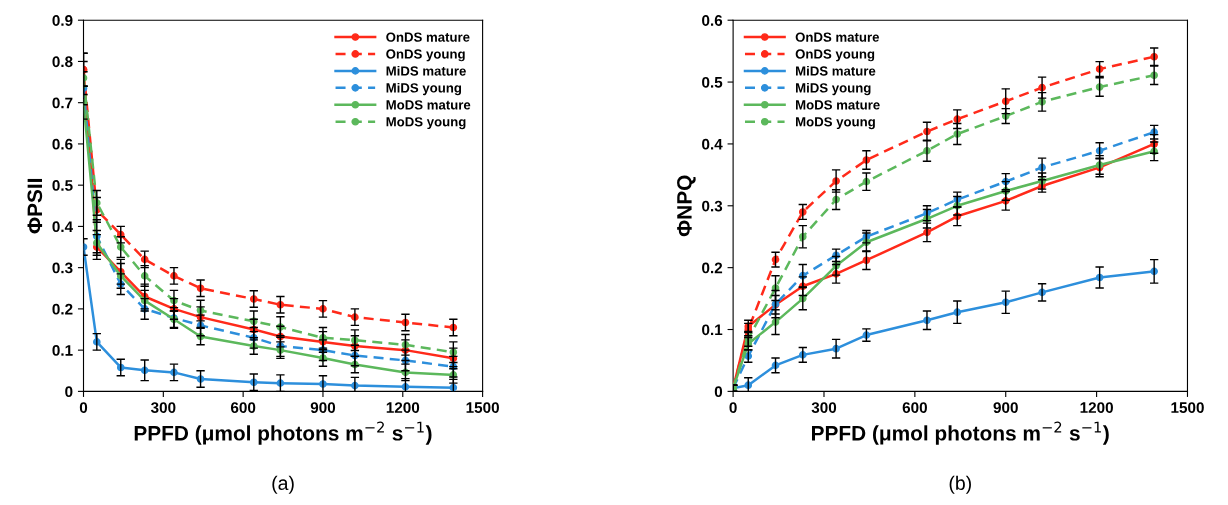 The width and height of the screenshot is (1228, 505). Describe the element at coordinates (62, 103) in the screenshot. I see `y-tick-label: 0.7` at that location.